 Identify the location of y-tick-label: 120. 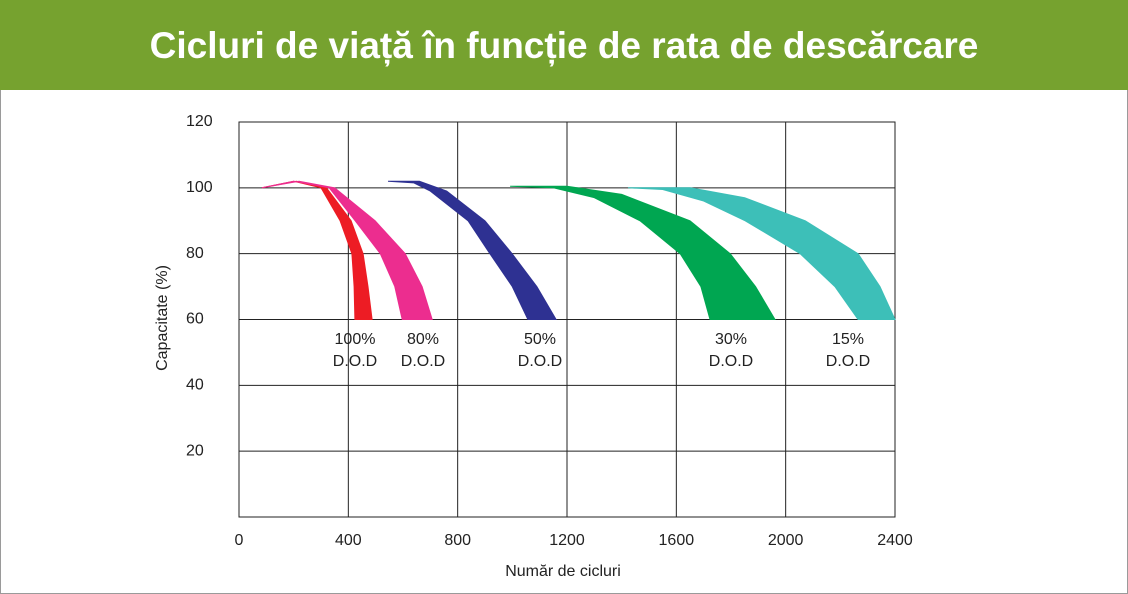
(199, 121).